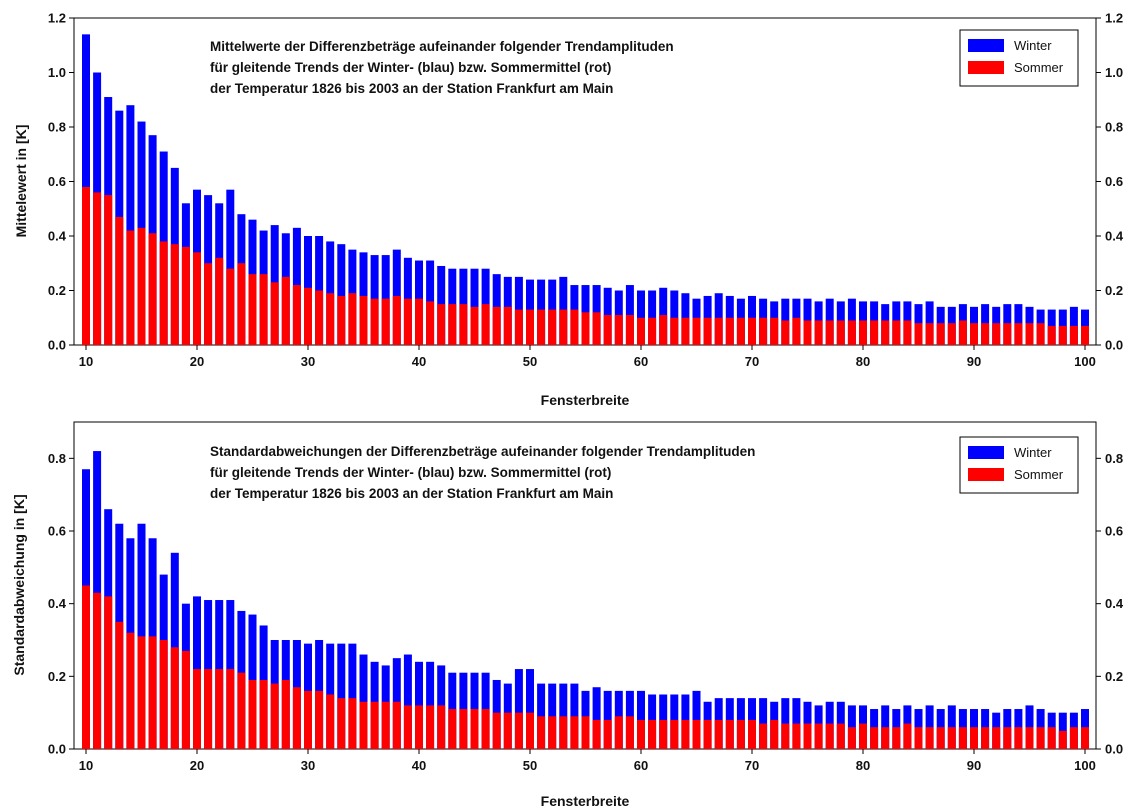 The width and height of the screenshot is (1136, 810). What do you see at coordinates (986, 45) in the screenshot?
I see `legend-swatch-winter` at bounding box center [986, 45].